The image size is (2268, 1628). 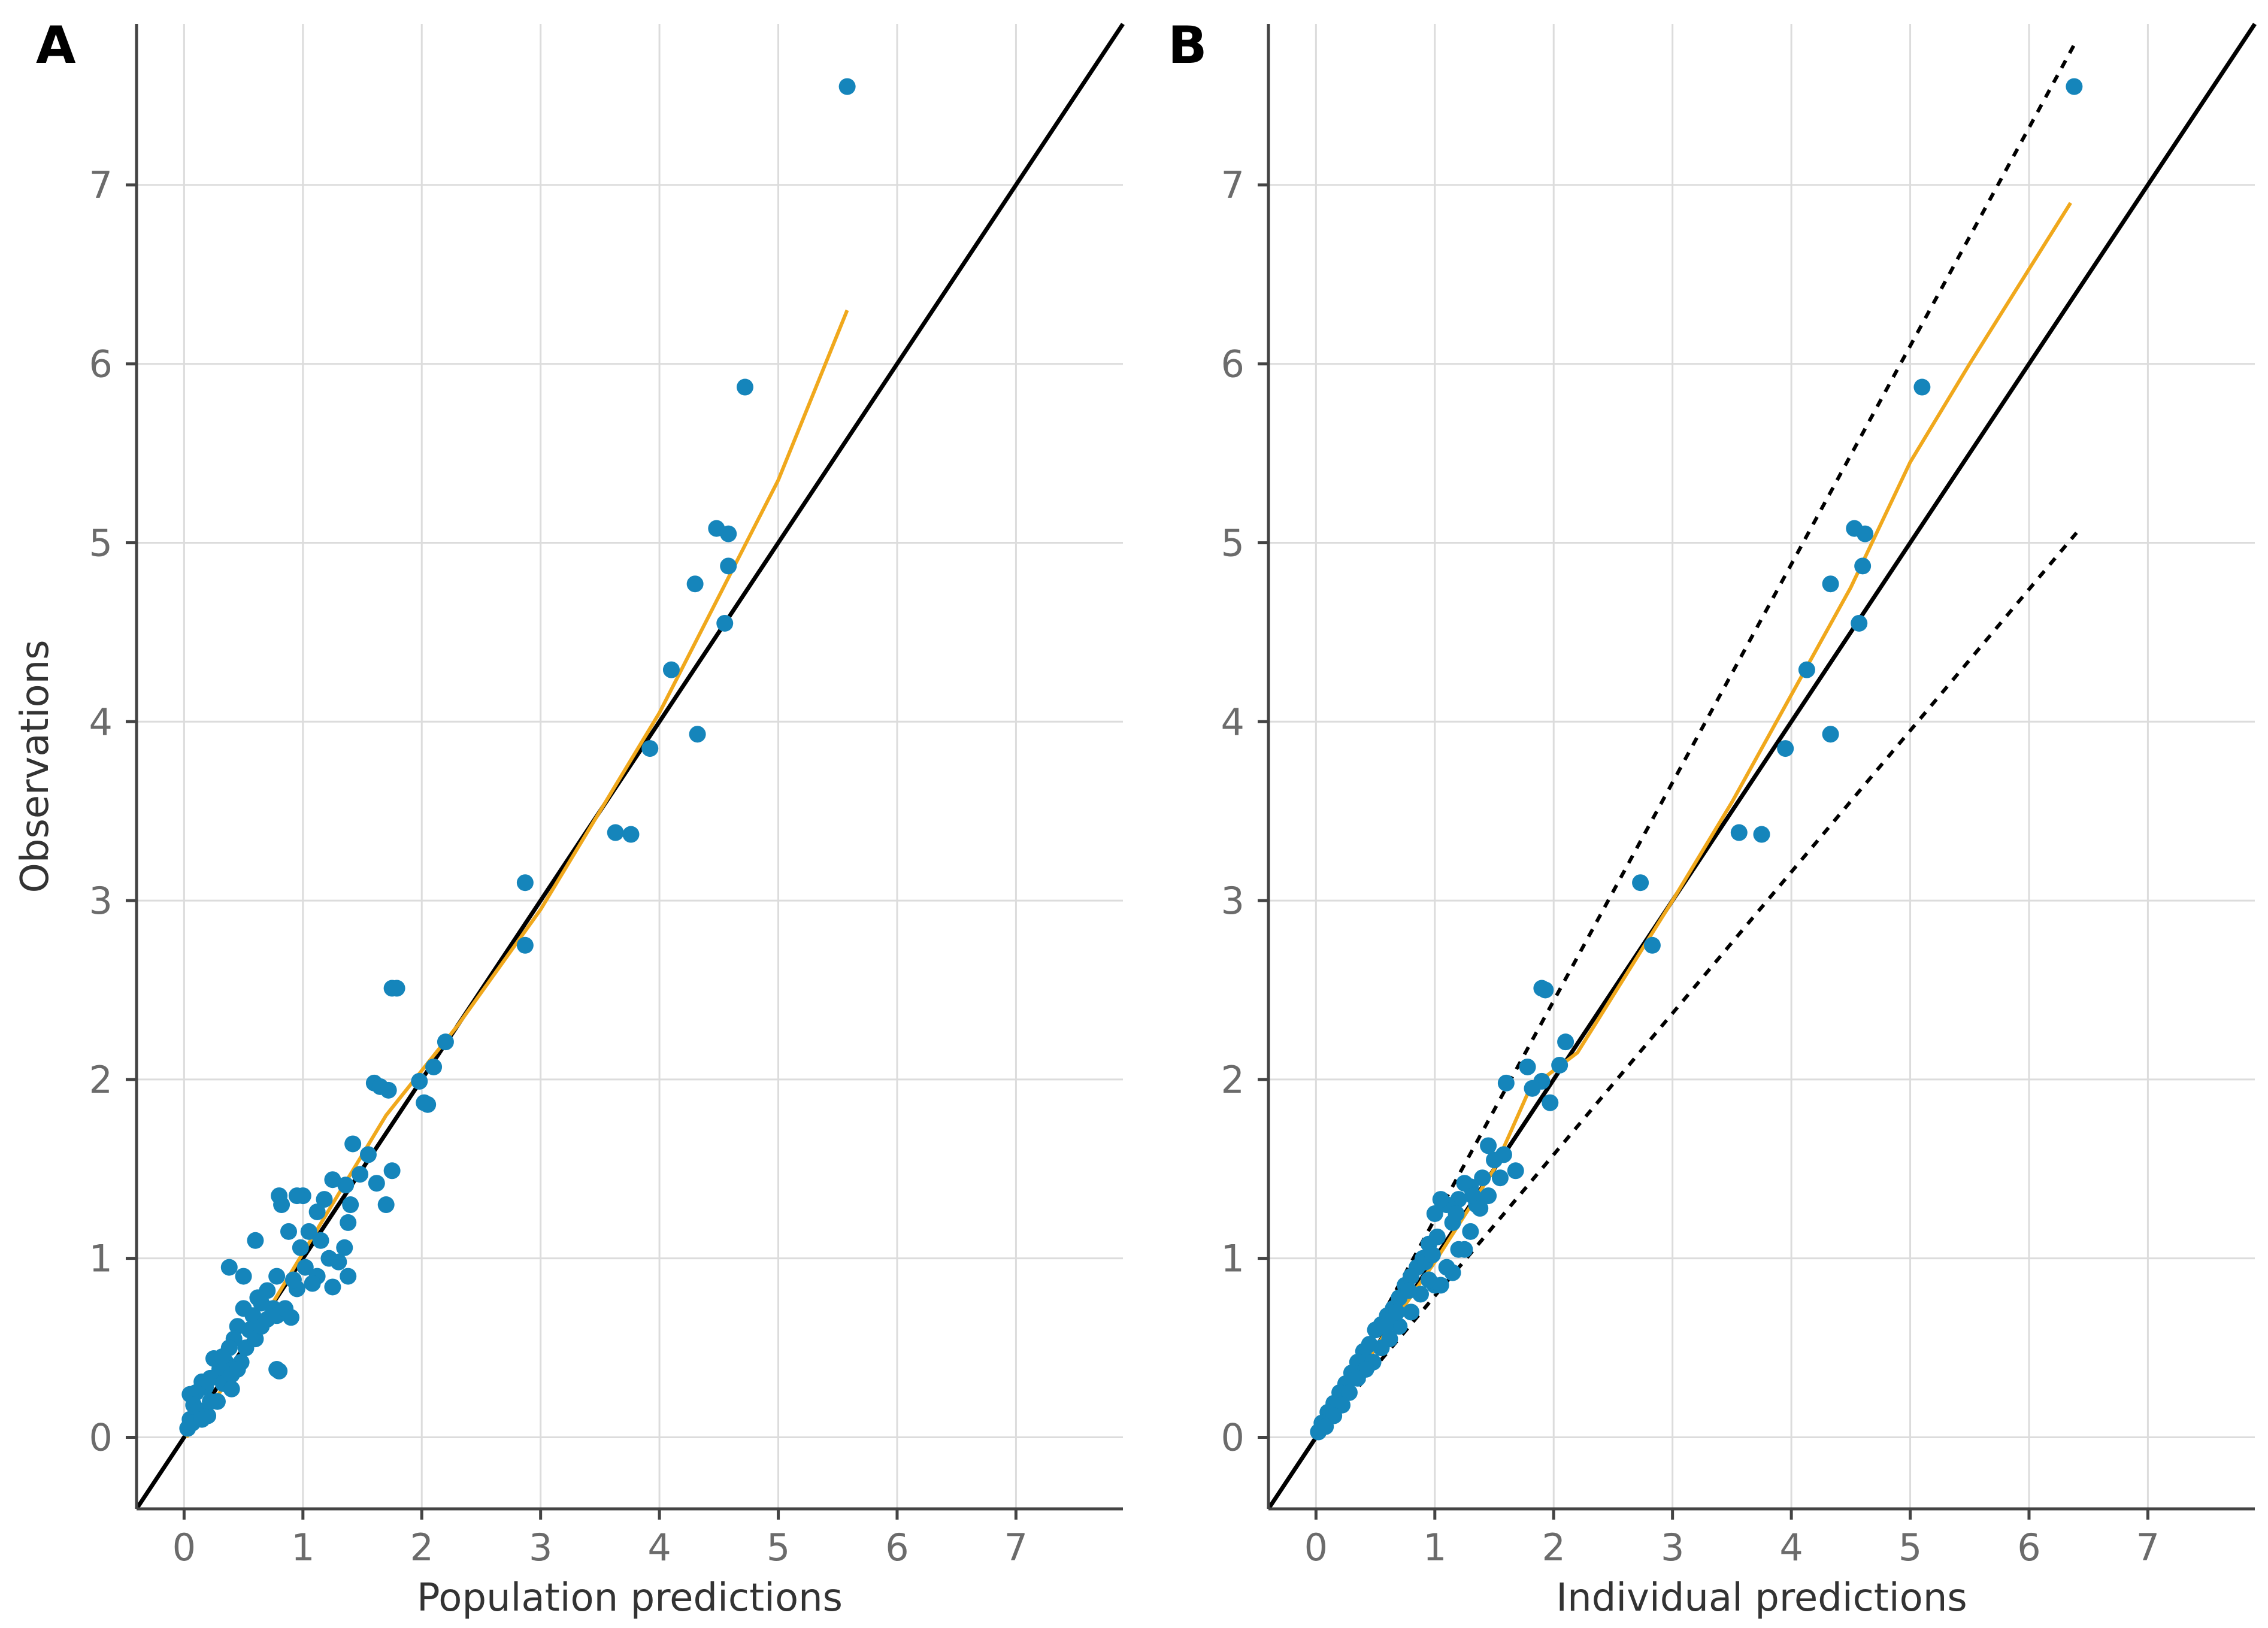 I want to click on panel-a-x-tick-labels: 0 1 2 3 4 5 6 7, so click(x=600, y=1548).